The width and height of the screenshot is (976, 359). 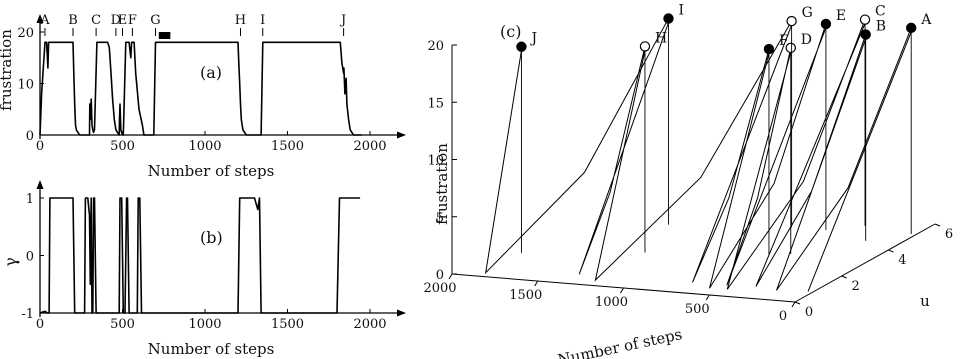 I want to click on steps-tick-label: 1500, so click(x=525, y=295).